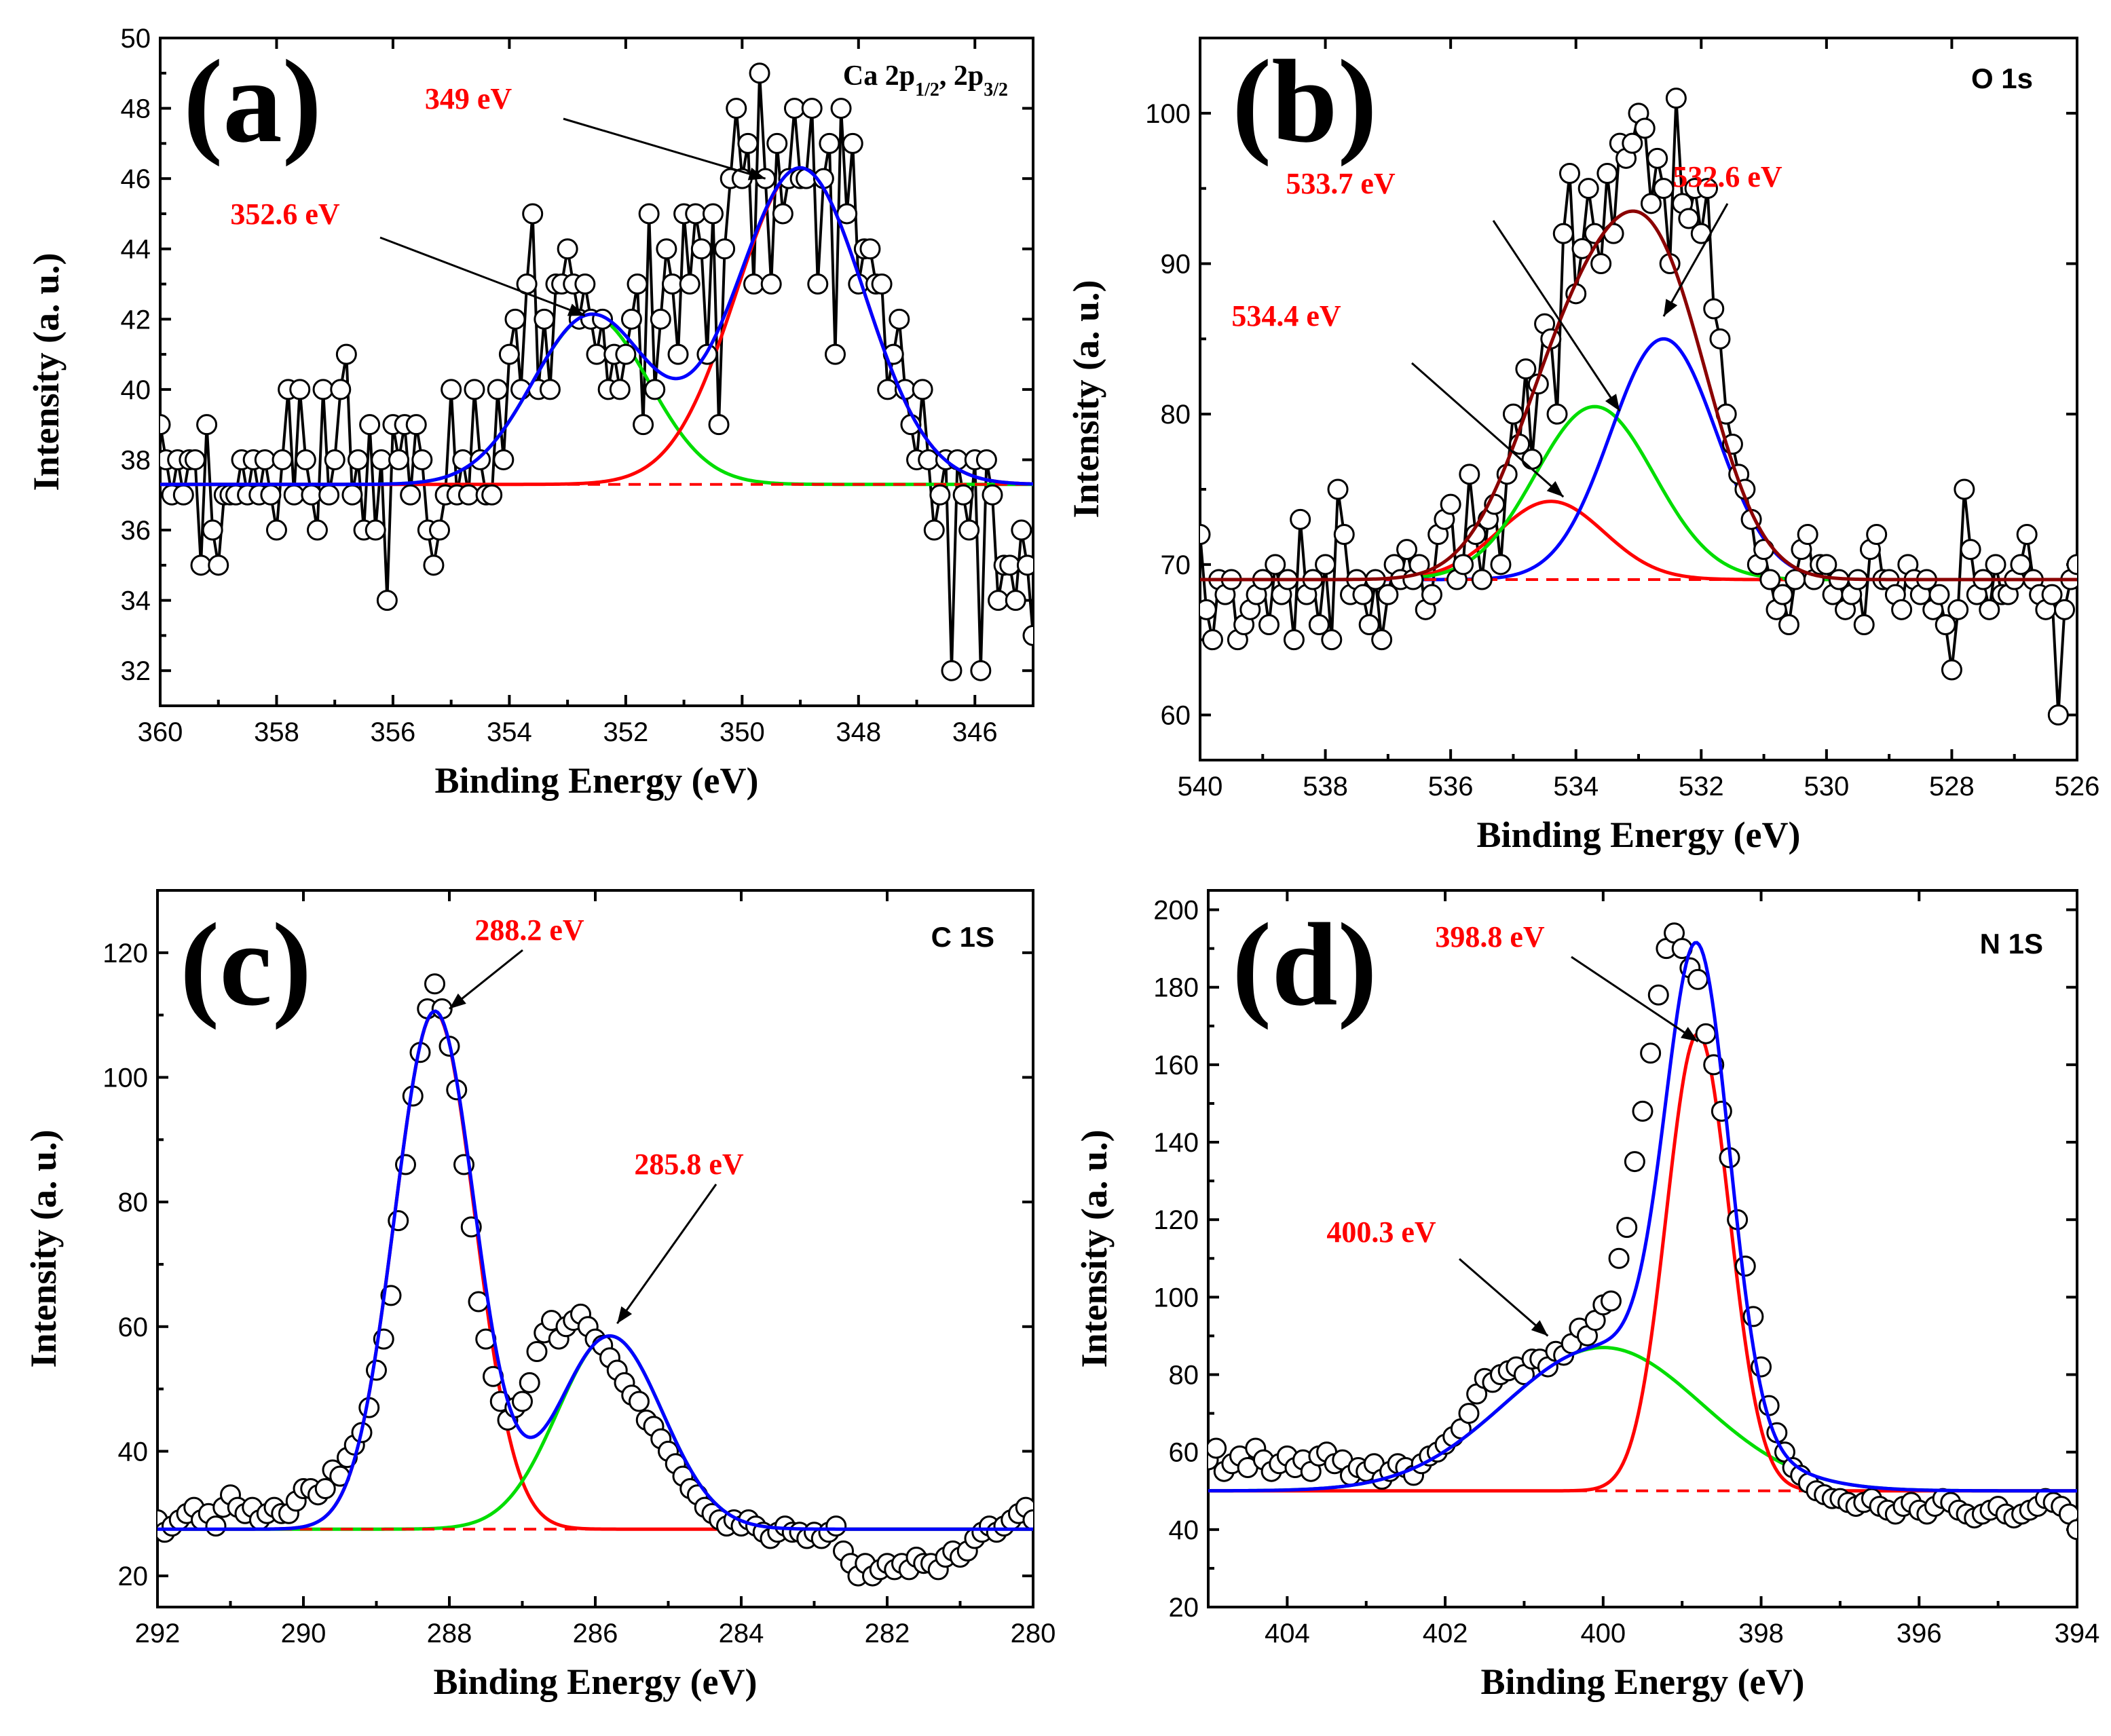 The height and width of the screenshot is (1736, 2111). Describe the element at coordinates (1304, 101) in the screenshot. I see `panel-label: (b)` at that location.